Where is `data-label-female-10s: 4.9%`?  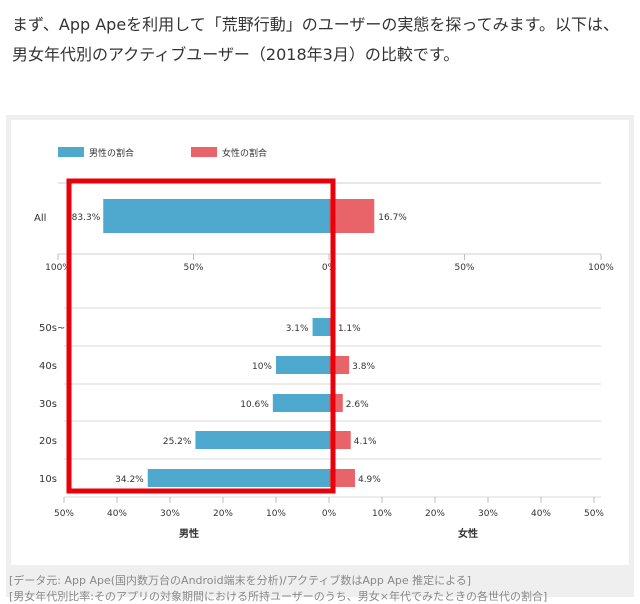
data-label-female-10s: 4.9% is located at coordinates (369, 480).